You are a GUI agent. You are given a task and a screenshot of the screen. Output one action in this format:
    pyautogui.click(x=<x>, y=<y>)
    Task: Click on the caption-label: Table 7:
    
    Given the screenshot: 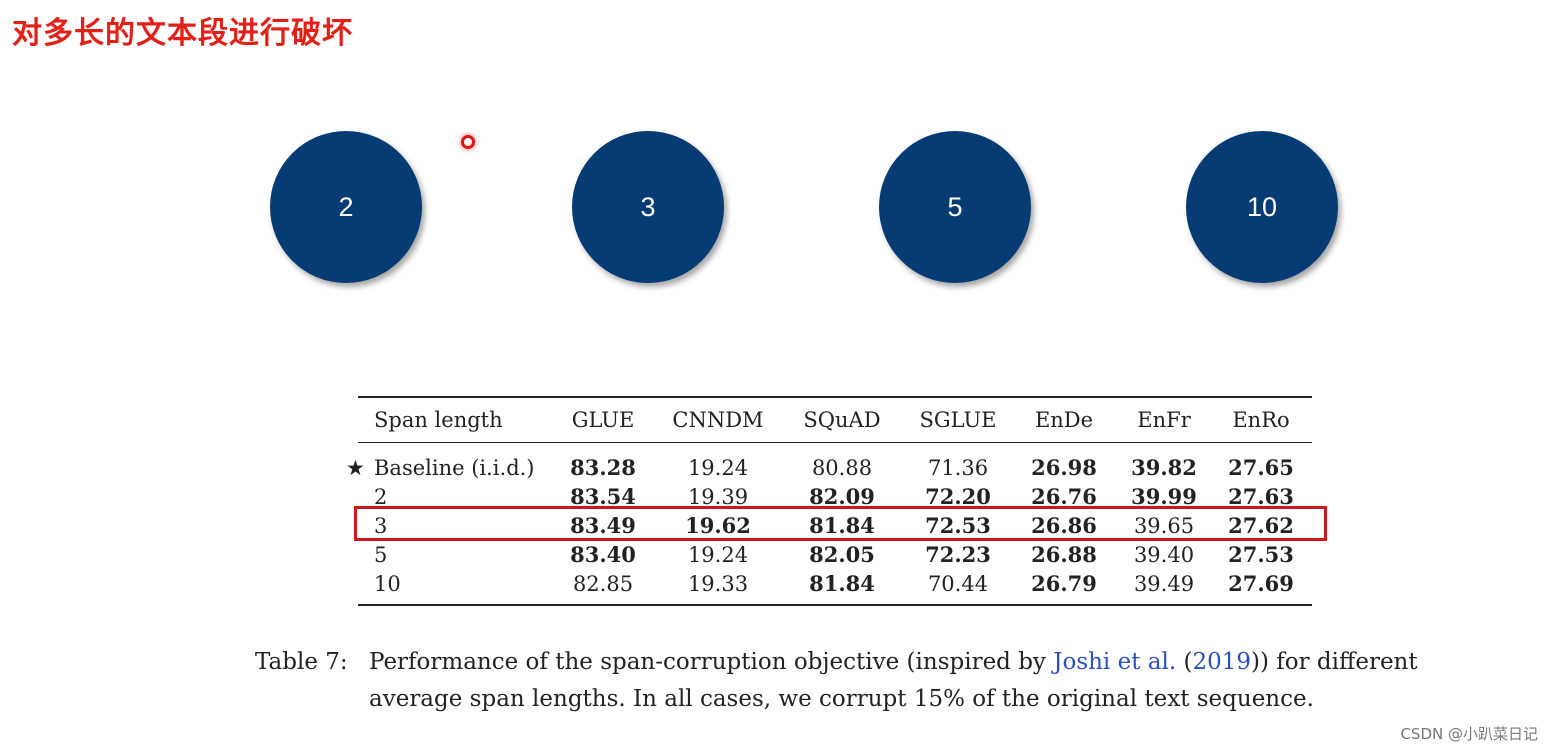 What is the action you would take?
    pyautogui.click(x=301, y=662)
    